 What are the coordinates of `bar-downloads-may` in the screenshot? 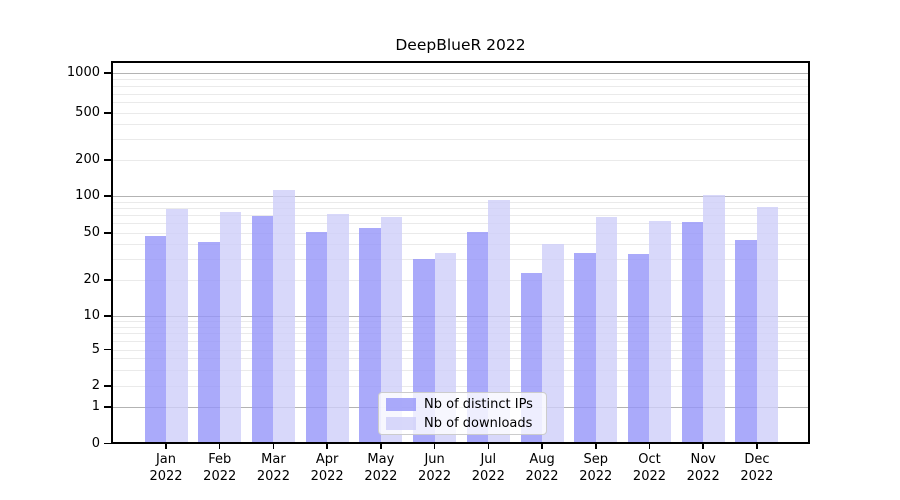 It's located at (391, 329).